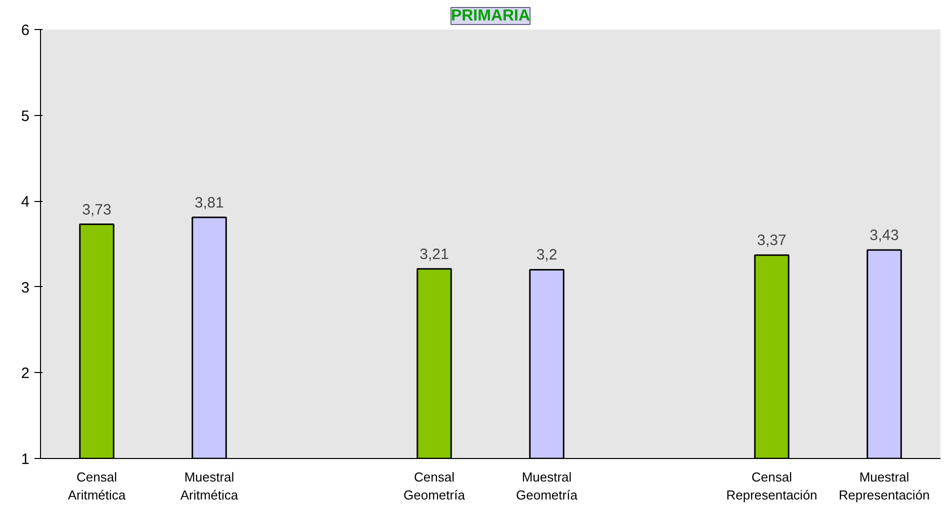 This screenshot has height=528, width=945. I want to click on x-tick-label: Muestral Representación, so click(884, 486).